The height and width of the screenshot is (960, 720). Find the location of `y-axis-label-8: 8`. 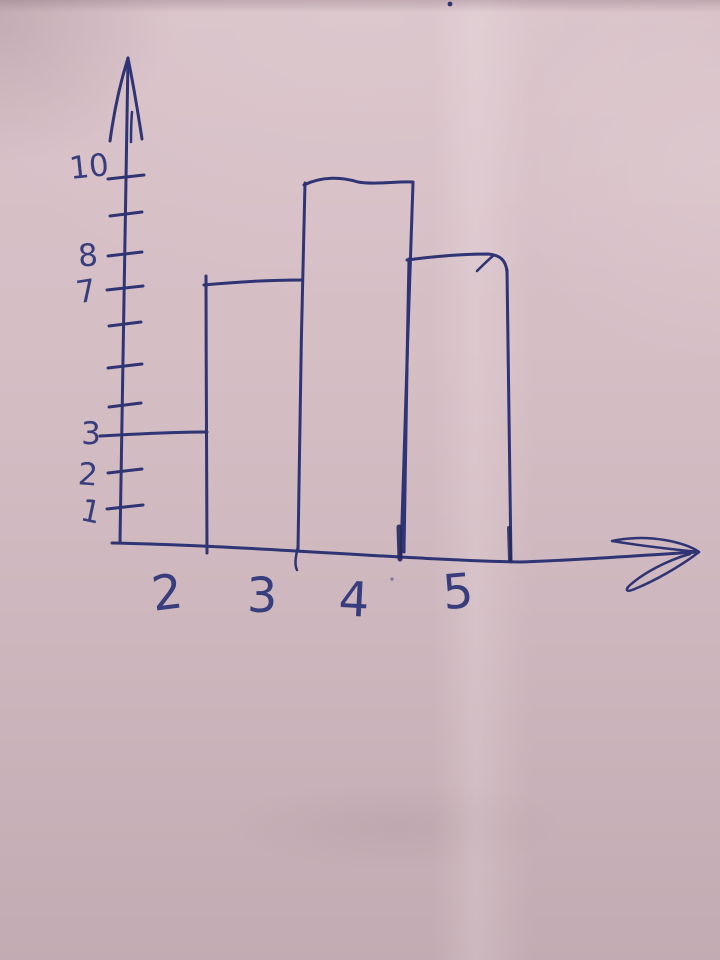

y-axis-label-8: 8 is located at coordinates (88, 255).